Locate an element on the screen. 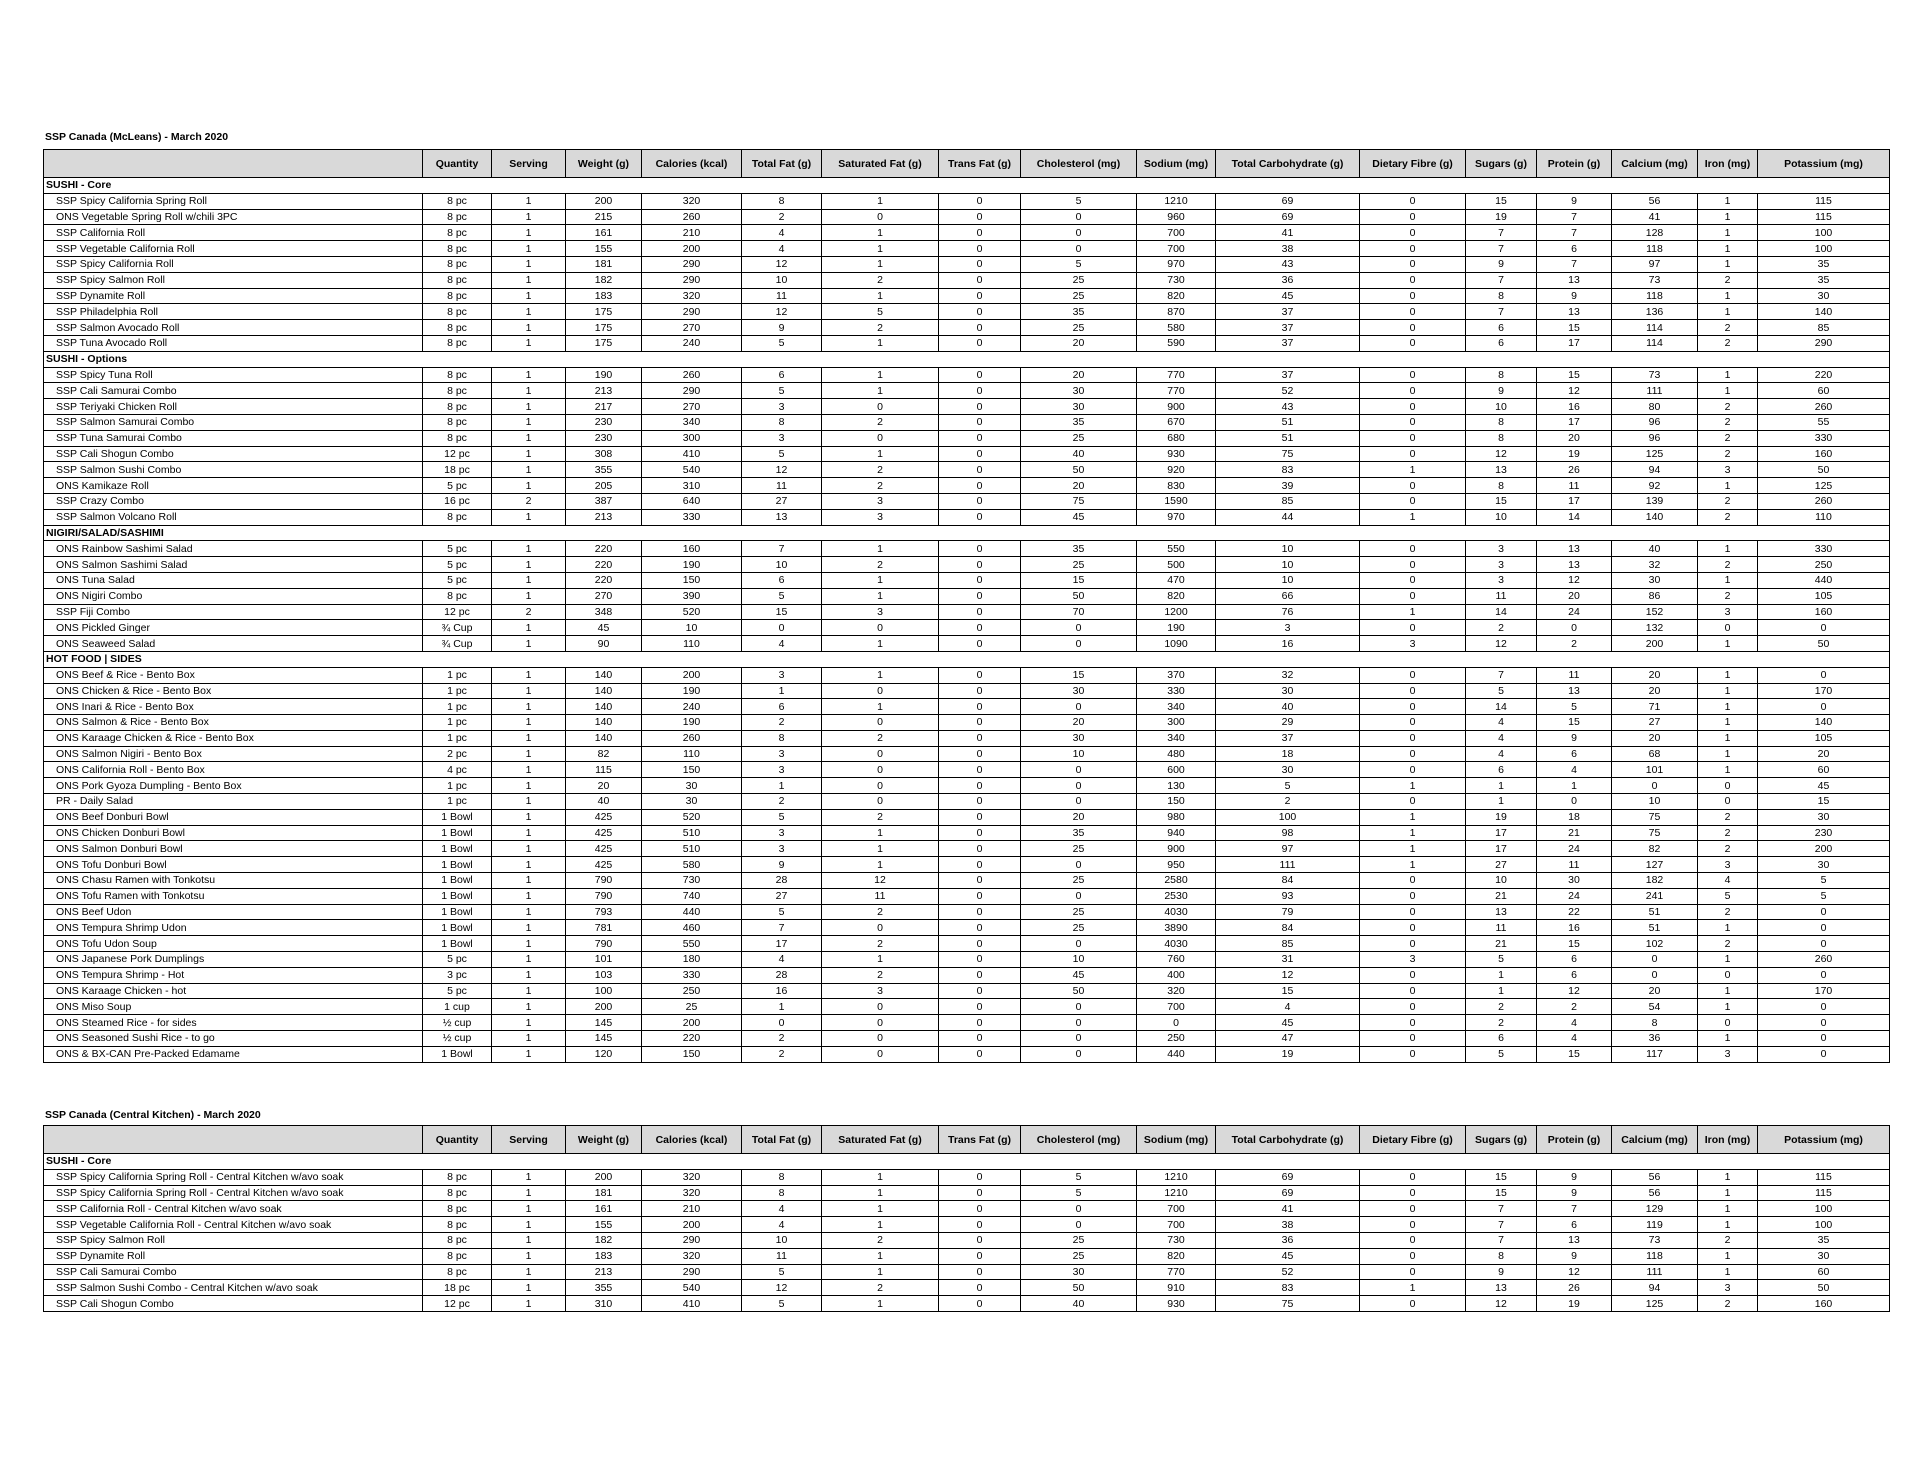  column-header: Cholesterol (mg) is located at coordinates (1078, 1139).